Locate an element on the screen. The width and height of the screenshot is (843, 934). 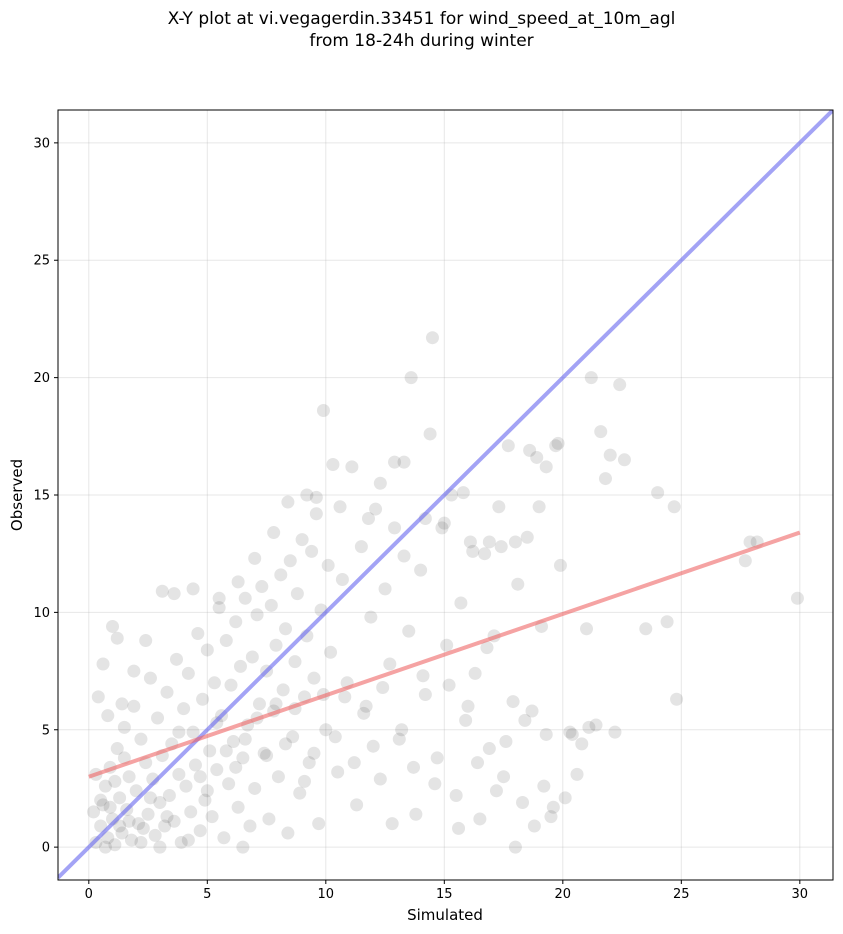
x-tick-label: 20 is located at coordinates (563, 894).